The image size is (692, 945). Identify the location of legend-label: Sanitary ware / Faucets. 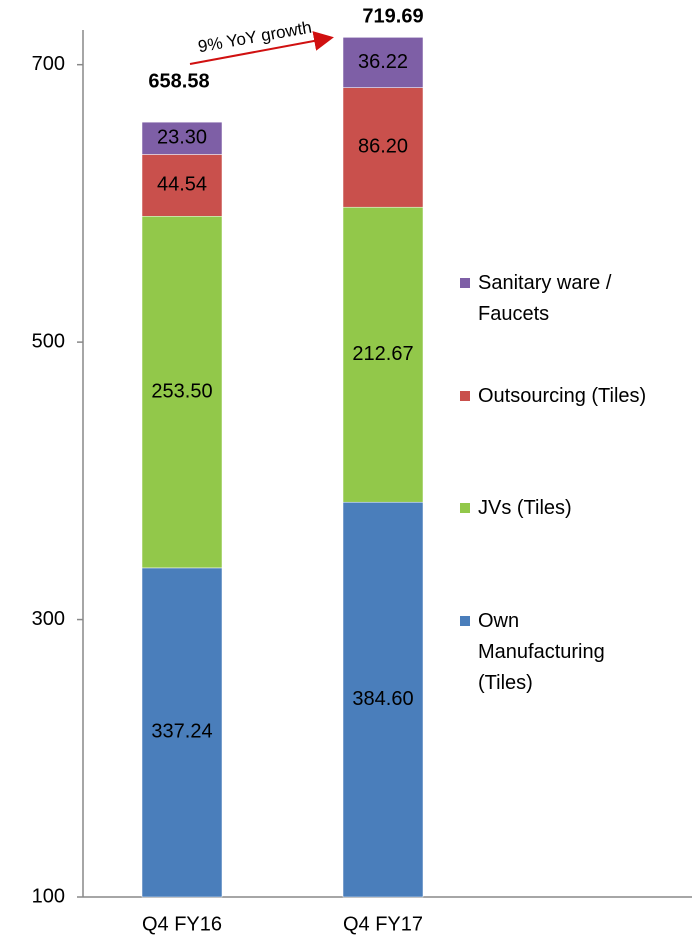
(545, 298).